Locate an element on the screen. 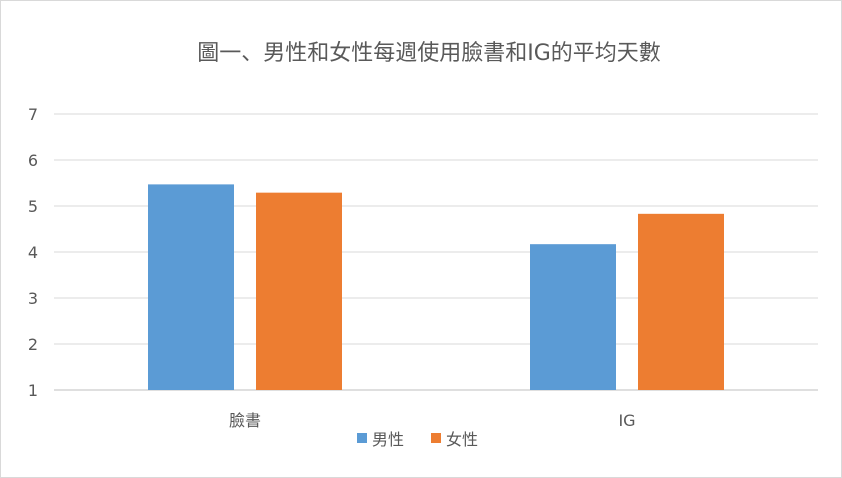  chart-title: 圖一、男性和女性每週使用臉書和IG的平均天數 is located at coordinates (429, 53).